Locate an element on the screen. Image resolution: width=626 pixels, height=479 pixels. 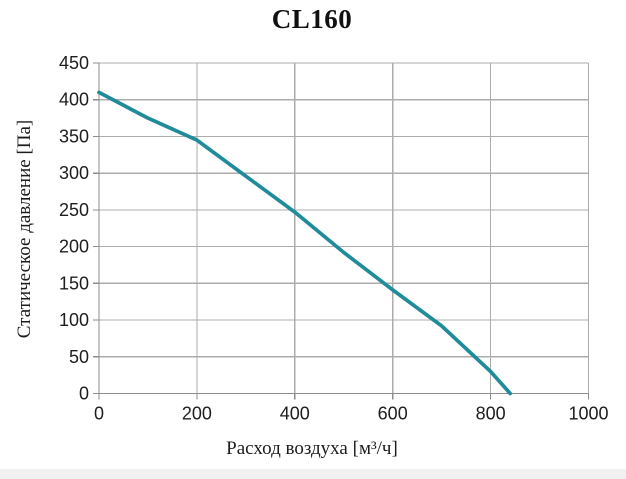
x-tick-label: 400 is located at coordinates (295, 414).